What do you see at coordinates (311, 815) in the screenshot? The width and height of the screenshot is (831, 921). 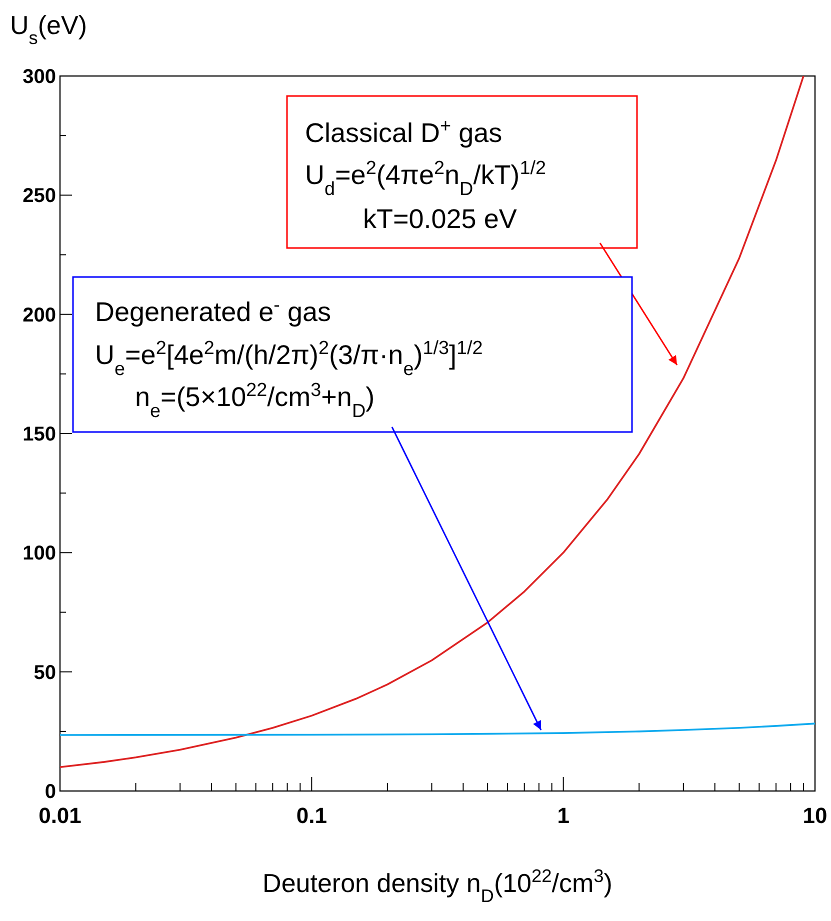 I see `x-tick-label: 0.1` at bounding box center [311, 815].